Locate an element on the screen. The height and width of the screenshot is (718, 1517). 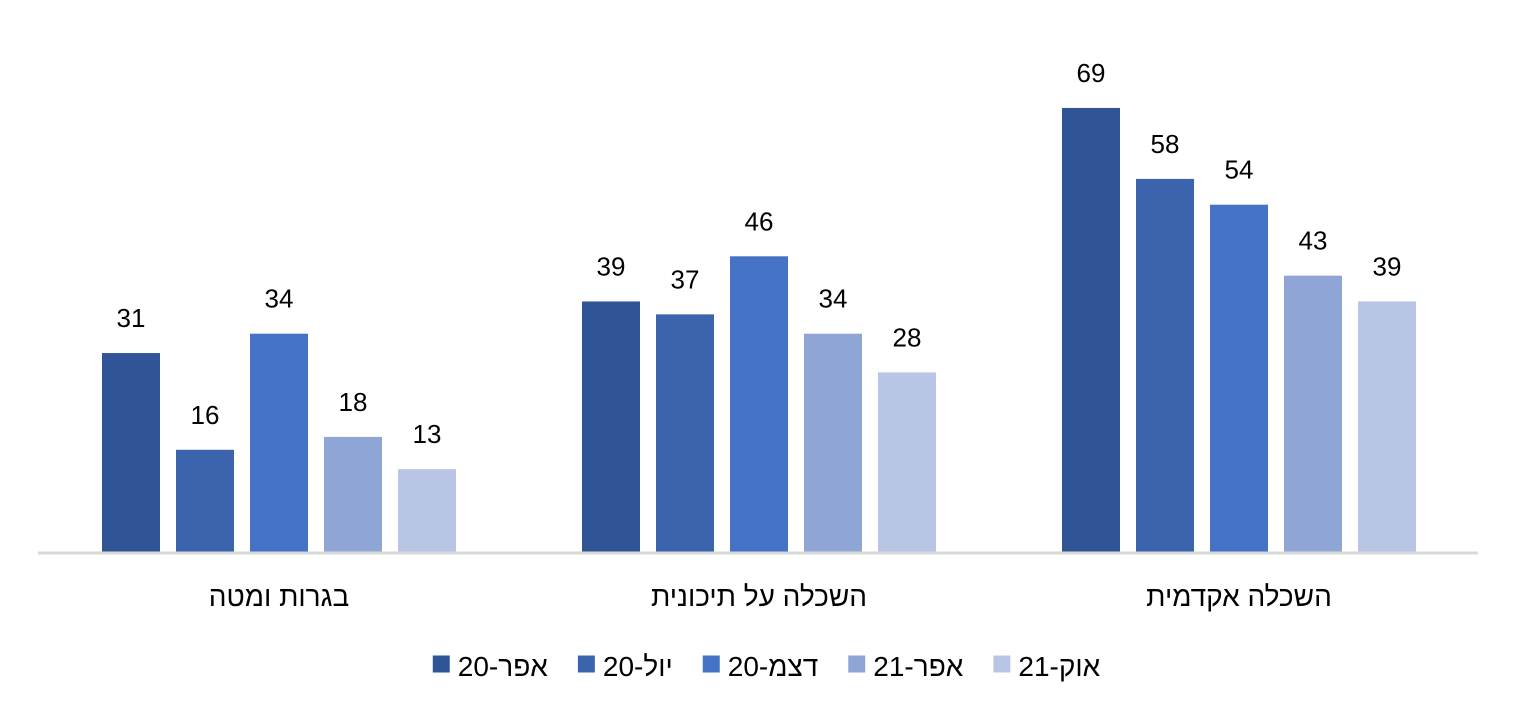
legend-label: אפר-20 is located at coordinates (503, 666).